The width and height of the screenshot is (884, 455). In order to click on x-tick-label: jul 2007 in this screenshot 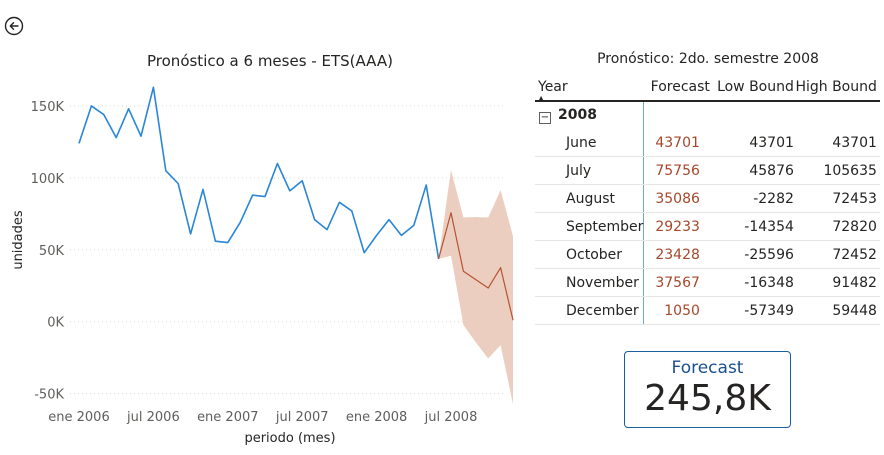, I will do `click(302, 417)`.